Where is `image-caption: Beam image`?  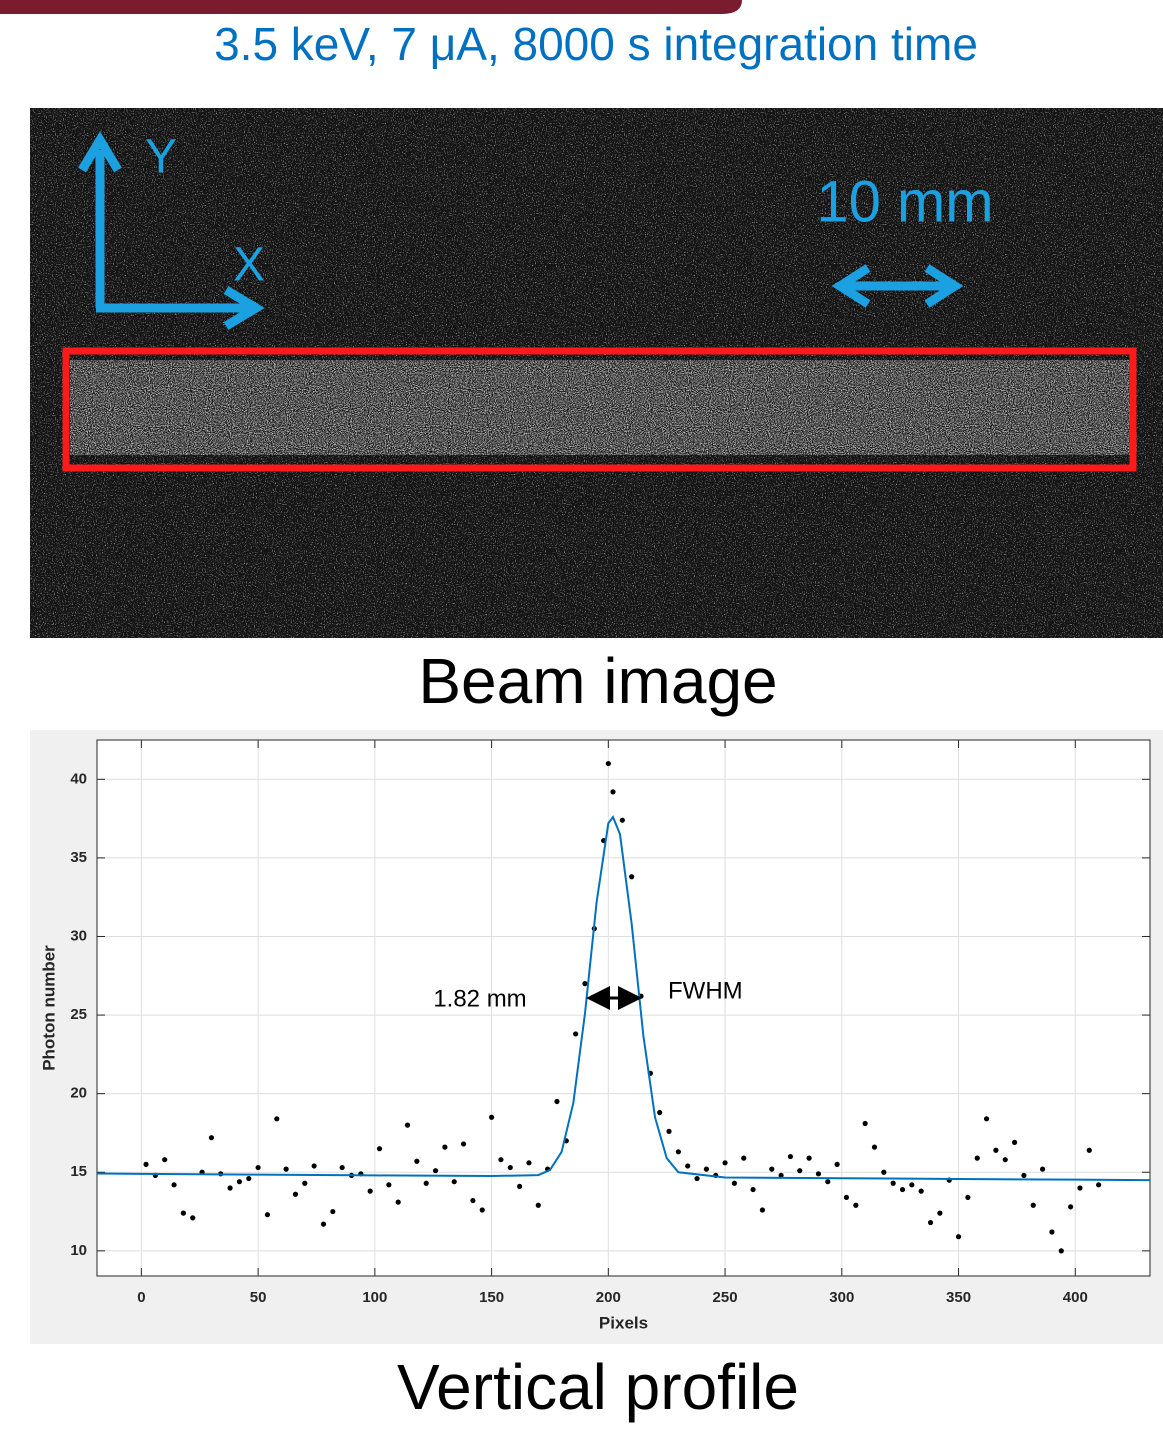
image-caption: Beam image is located at coordinates (597, 681).